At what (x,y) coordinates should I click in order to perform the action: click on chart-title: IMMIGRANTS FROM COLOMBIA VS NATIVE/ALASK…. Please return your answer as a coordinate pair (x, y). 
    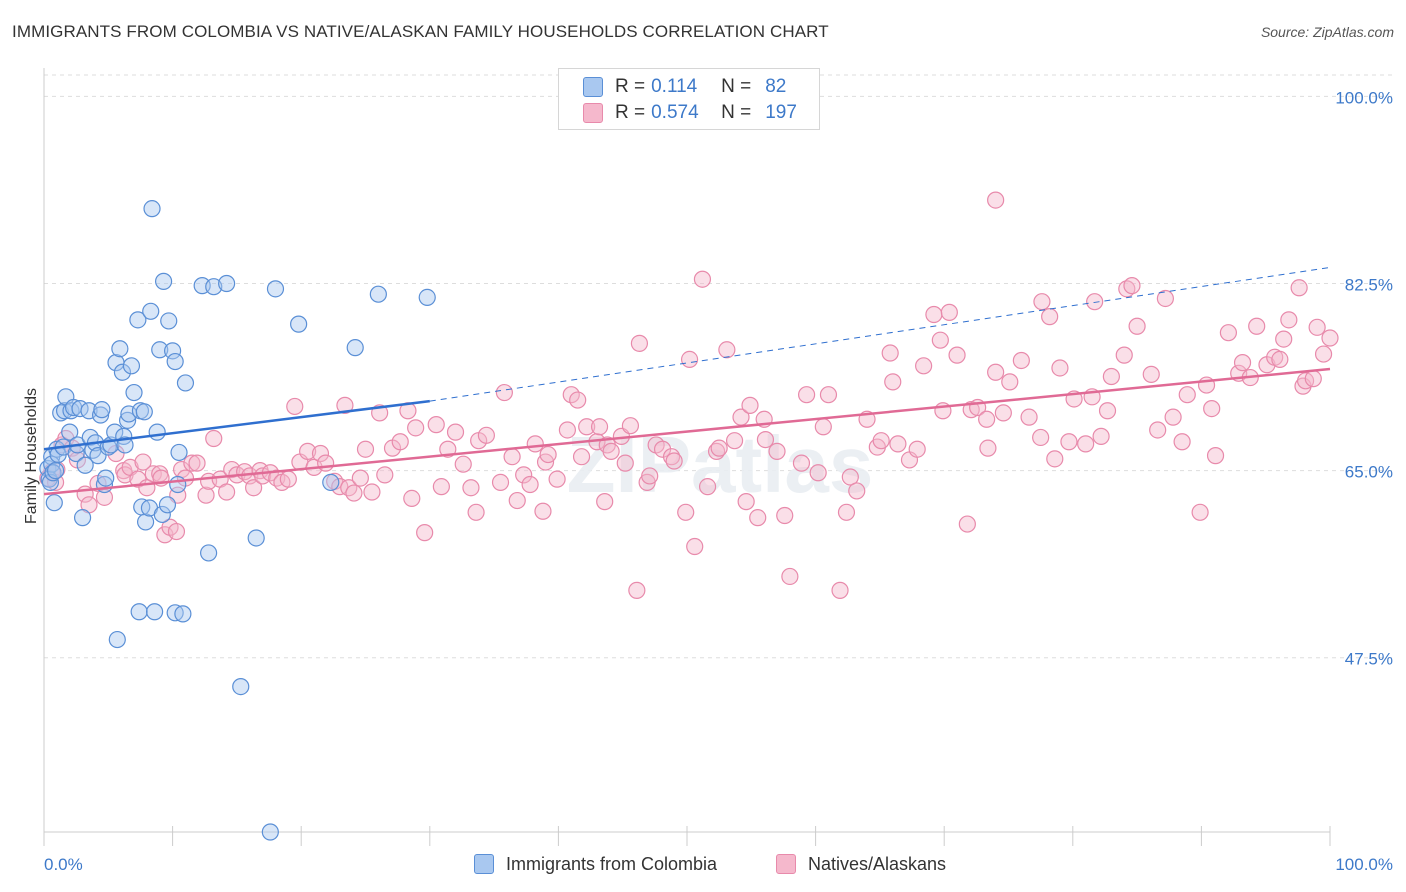
    Looking at the image, I should click on (420, 31).